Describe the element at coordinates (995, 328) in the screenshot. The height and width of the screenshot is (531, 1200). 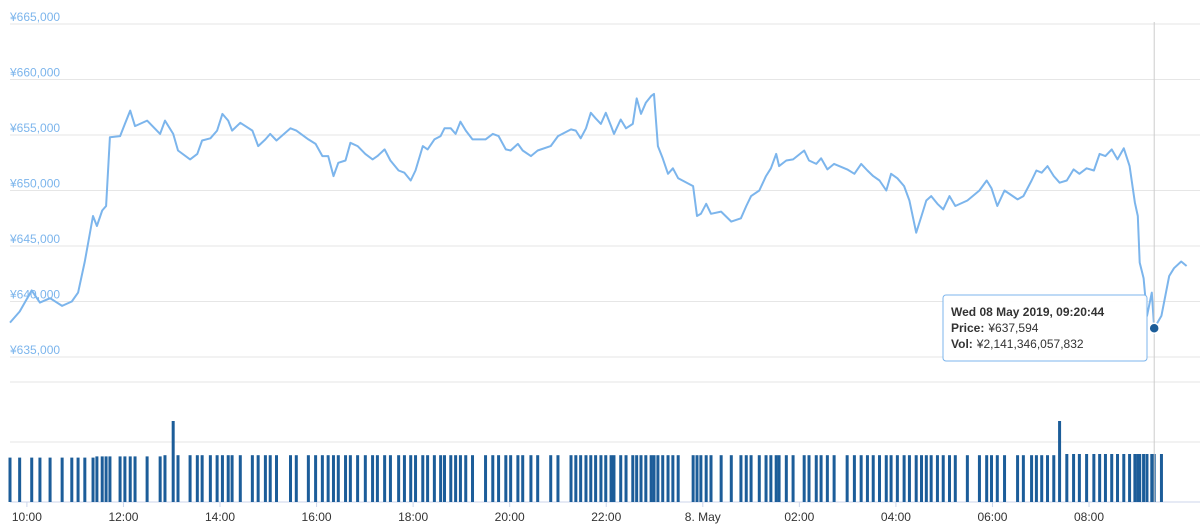
I see `tooltip-price: Price: ¥637,594` at that location.